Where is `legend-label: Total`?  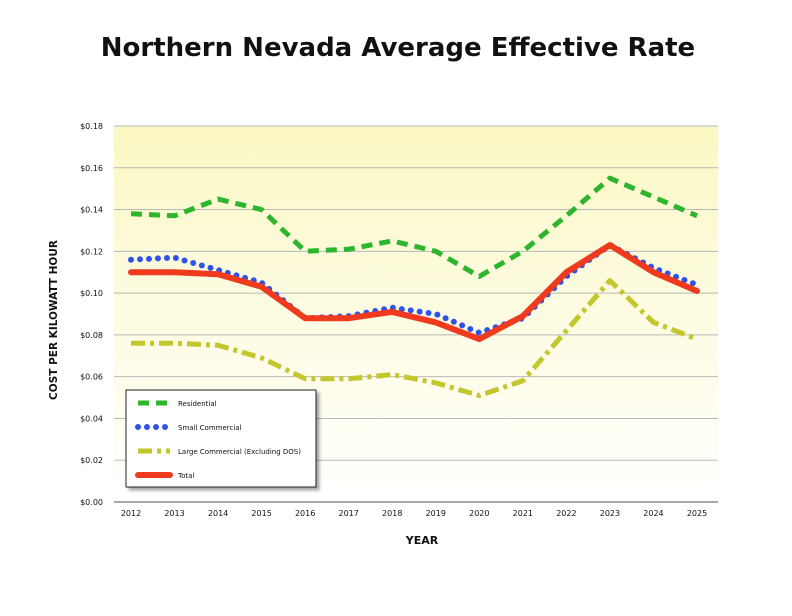 legend-label: Total is located at coordinates (185, 476).